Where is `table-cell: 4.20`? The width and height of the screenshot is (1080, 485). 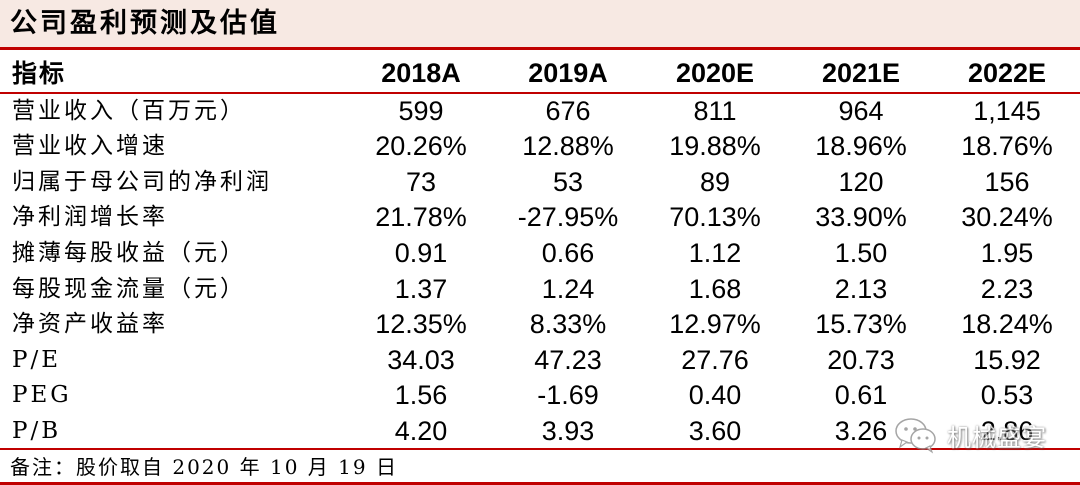 table-cell: 4.20 is located at coordinates (421, 430).